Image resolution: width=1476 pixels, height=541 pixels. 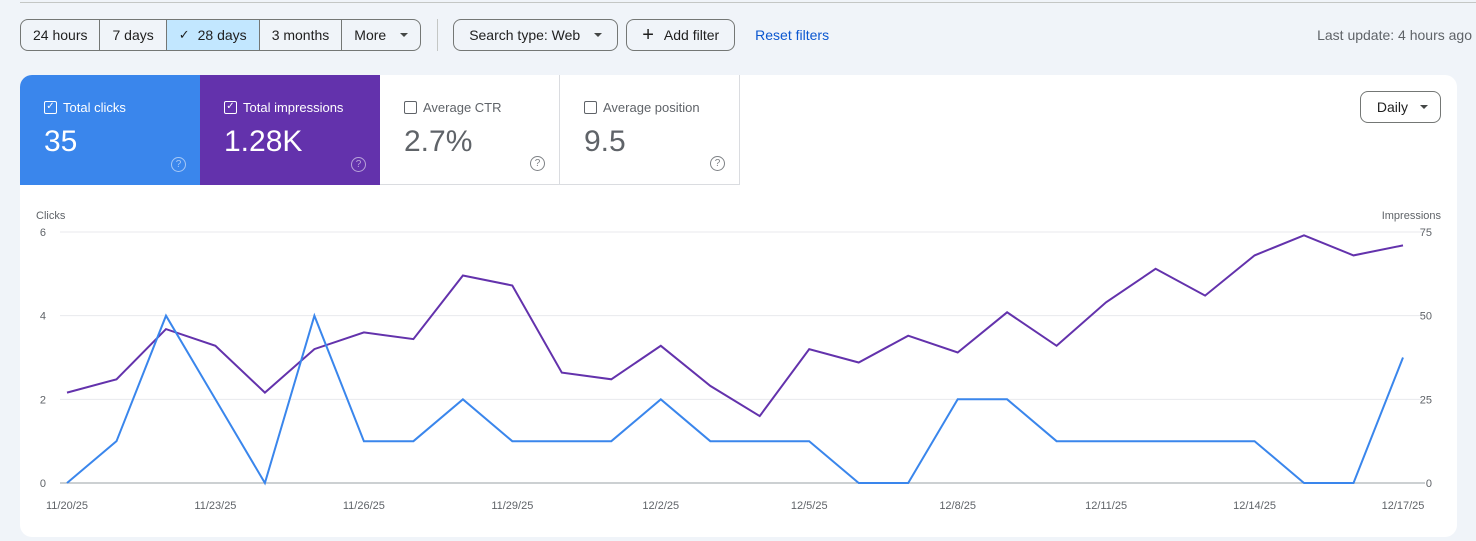 I want to click on granularity-dropdown: Daily, so click(x=1400, y=107).